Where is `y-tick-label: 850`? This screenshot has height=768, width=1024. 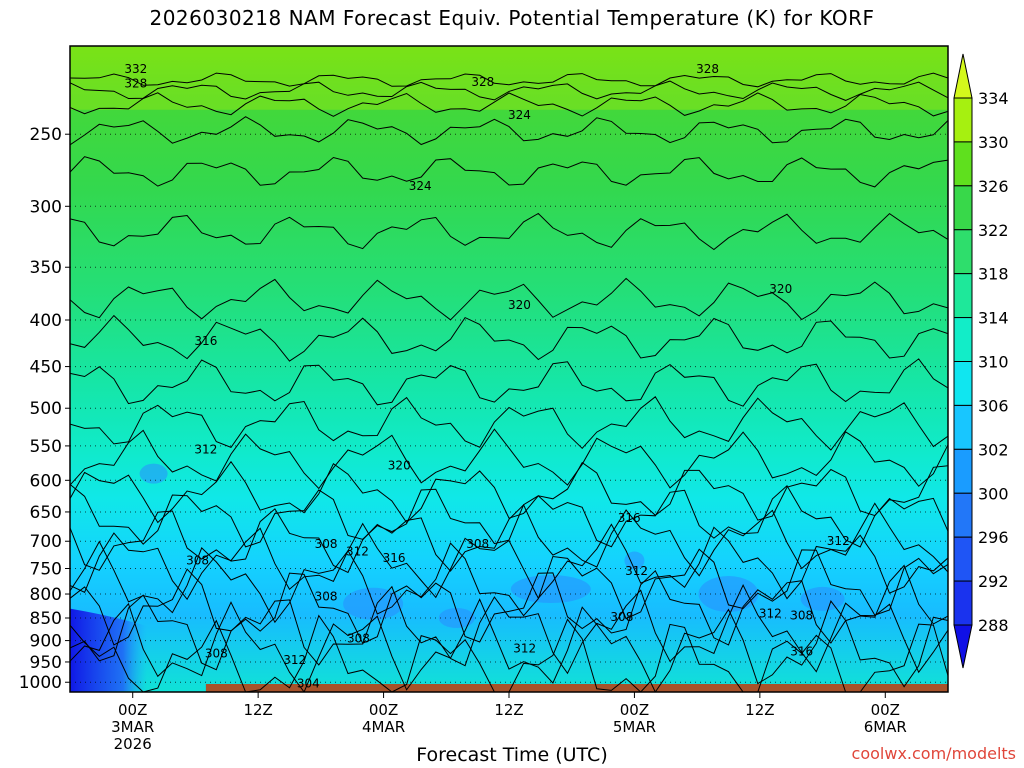 y-tick-label: 850 is located at coordinates (46, 619).